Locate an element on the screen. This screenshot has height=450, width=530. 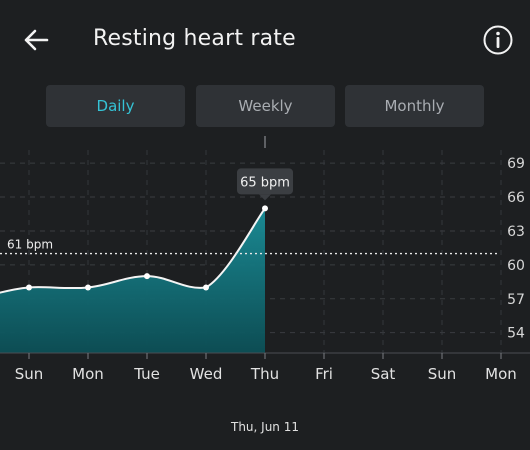
x-tick-label: Thu is located at coordinates (264, 374).